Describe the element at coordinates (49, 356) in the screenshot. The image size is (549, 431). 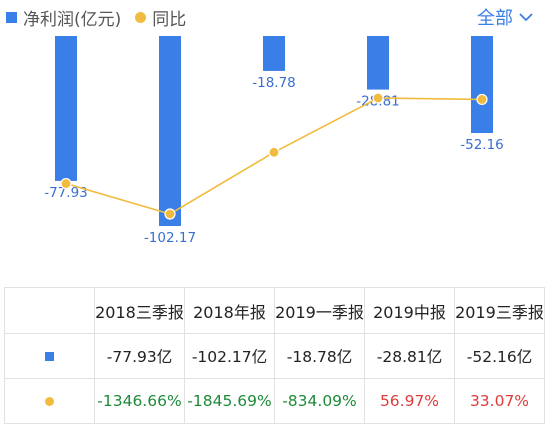
I see `profit-row-icon` at that location.